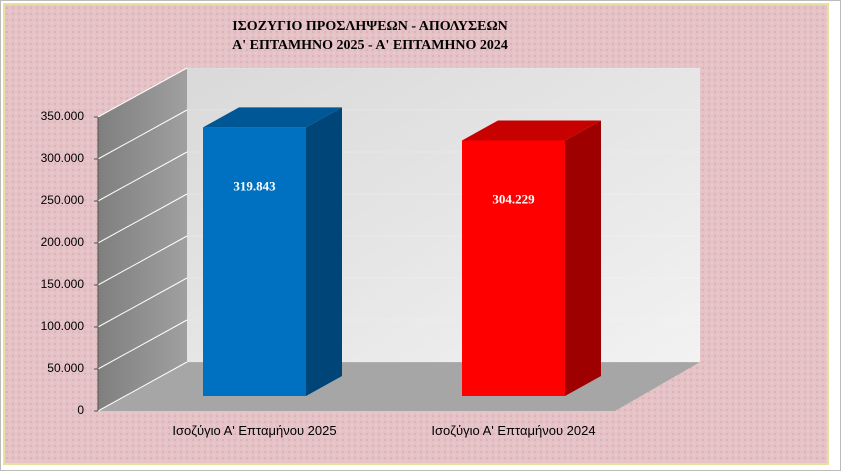  What do you see at coordinates (63, 200) in the screenshot?
I see `y-tick-label: 250.000` at bounding box center [63, 200].